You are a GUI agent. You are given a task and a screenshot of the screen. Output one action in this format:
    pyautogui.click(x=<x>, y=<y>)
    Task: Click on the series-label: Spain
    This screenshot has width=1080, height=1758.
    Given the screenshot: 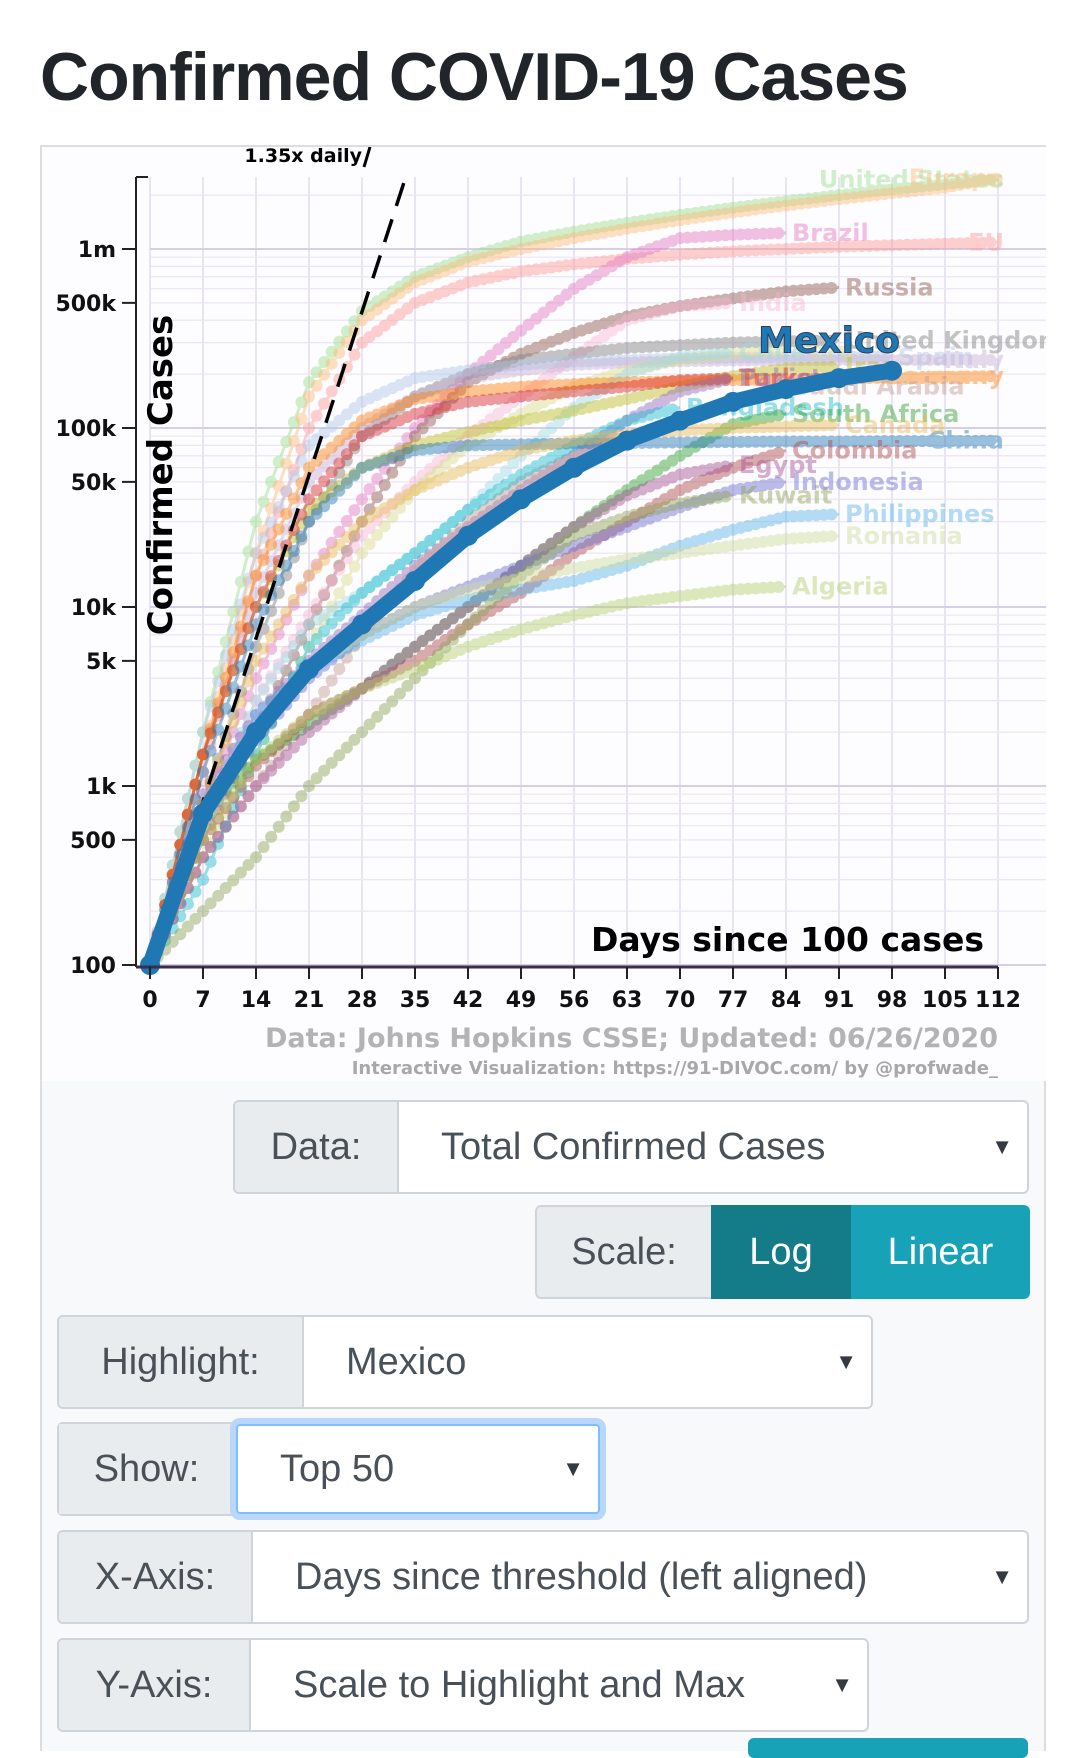 What is the action you would take?
    pyautogui.click(x=936, y=357)
    